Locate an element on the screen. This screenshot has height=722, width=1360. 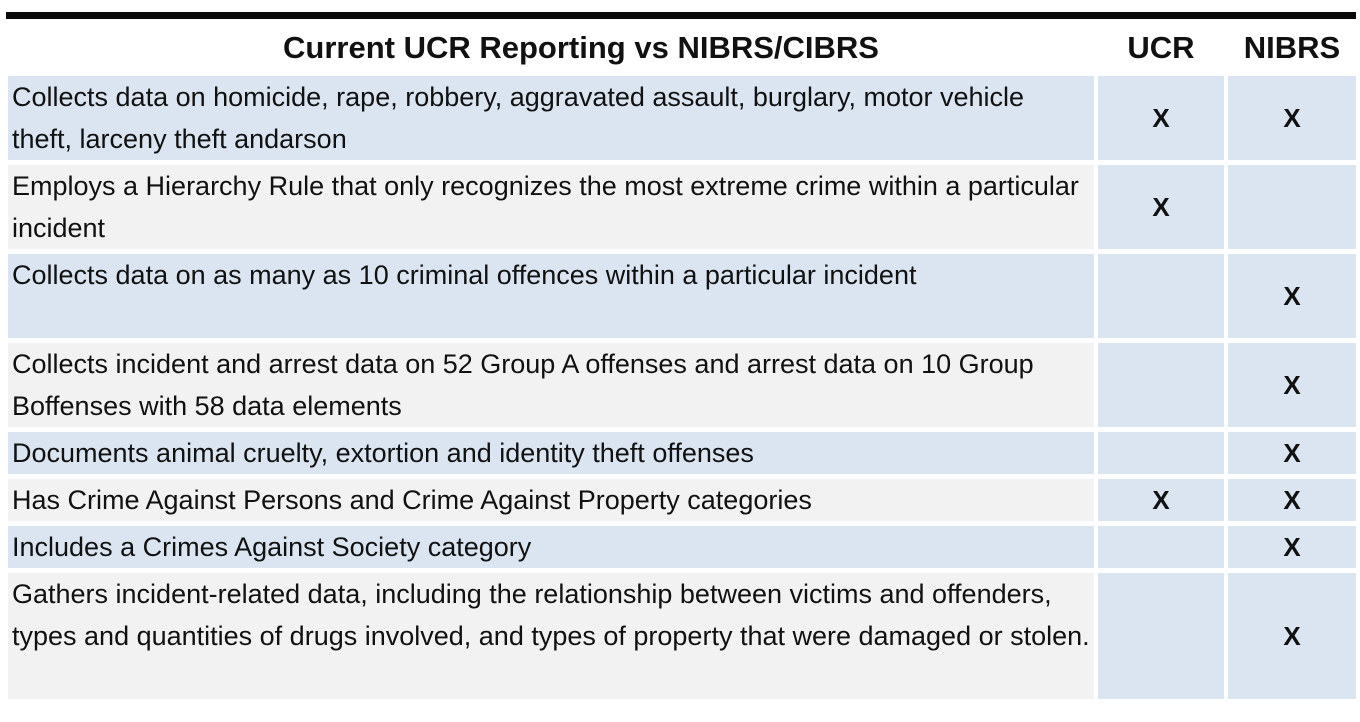
nibrs-mark is located at coordinates (1292, 207).